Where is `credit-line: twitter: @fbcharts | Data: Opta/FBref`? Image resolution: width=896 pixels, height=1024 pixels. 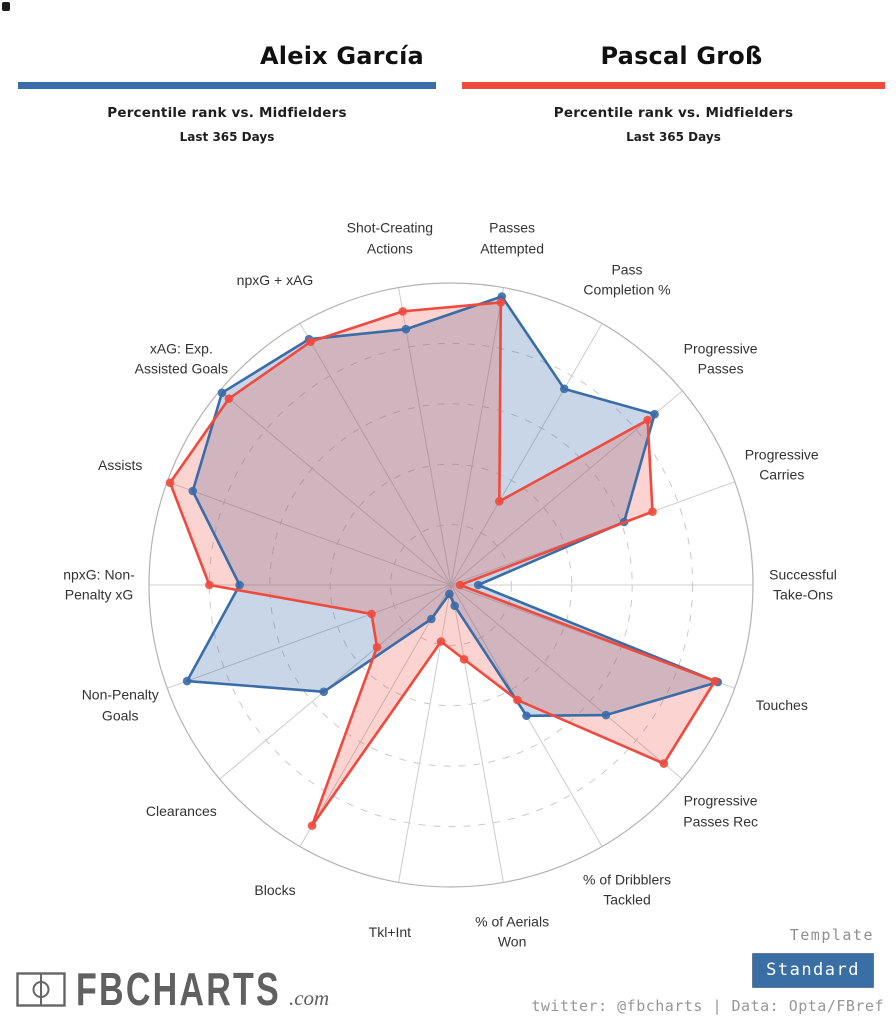 credit-line: twitter: @fbcharts | Data: Opta/FBref is located at coordinates (707, 1006).